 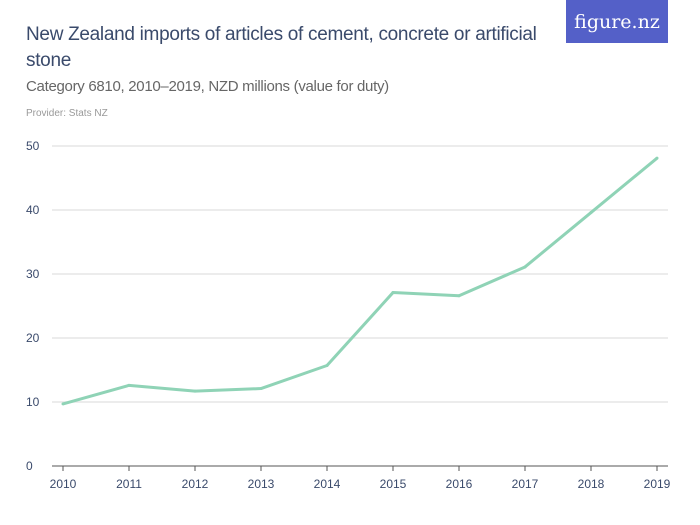 I want to click on y-tick-label: 50, so click(x=33, y=146).